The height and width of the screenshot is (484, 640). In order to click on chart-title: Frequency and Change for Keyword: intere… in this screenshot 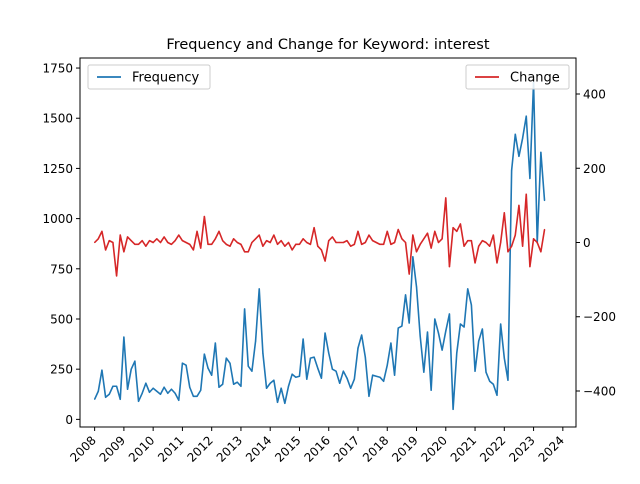, I will do `click(327, 45)`.